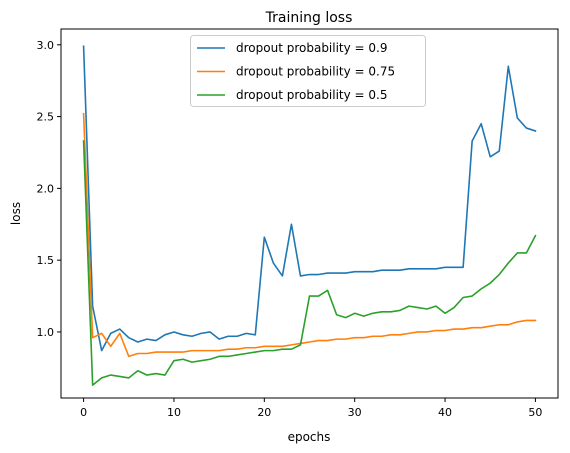  I want to click on x-tick-label: 10, so click(174, 412).